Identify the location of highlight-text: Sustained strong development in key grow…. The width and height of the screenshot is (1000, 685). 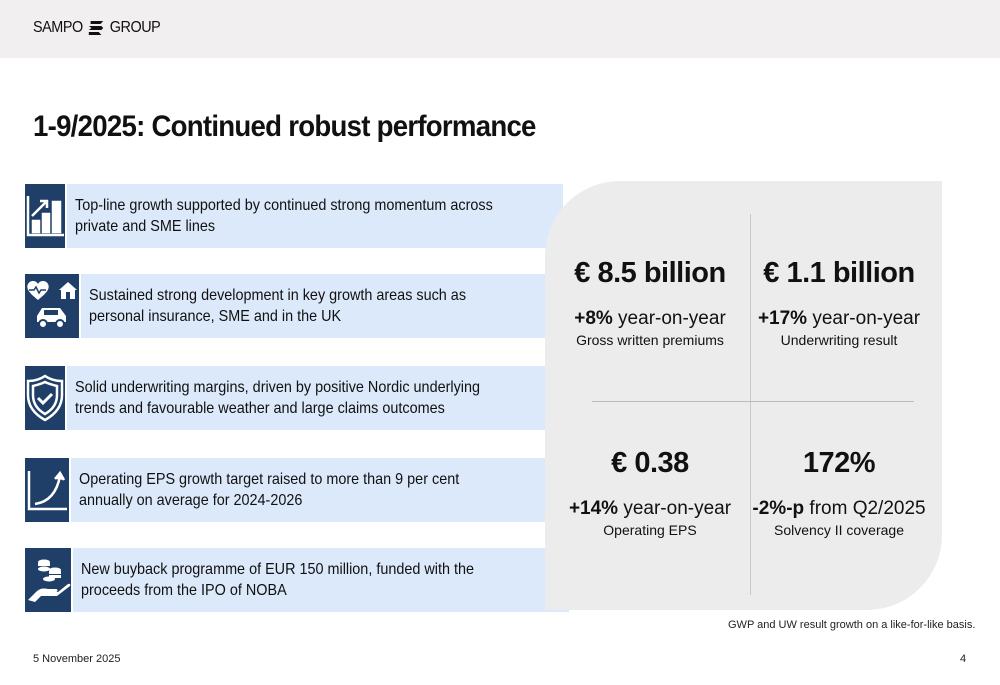
(278, 306).